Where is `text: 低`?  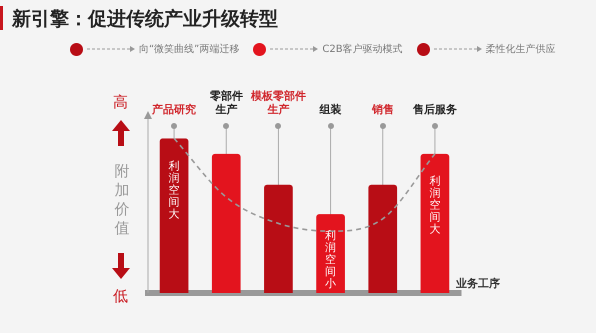
text: 低 is located at coordinates (120, 296).